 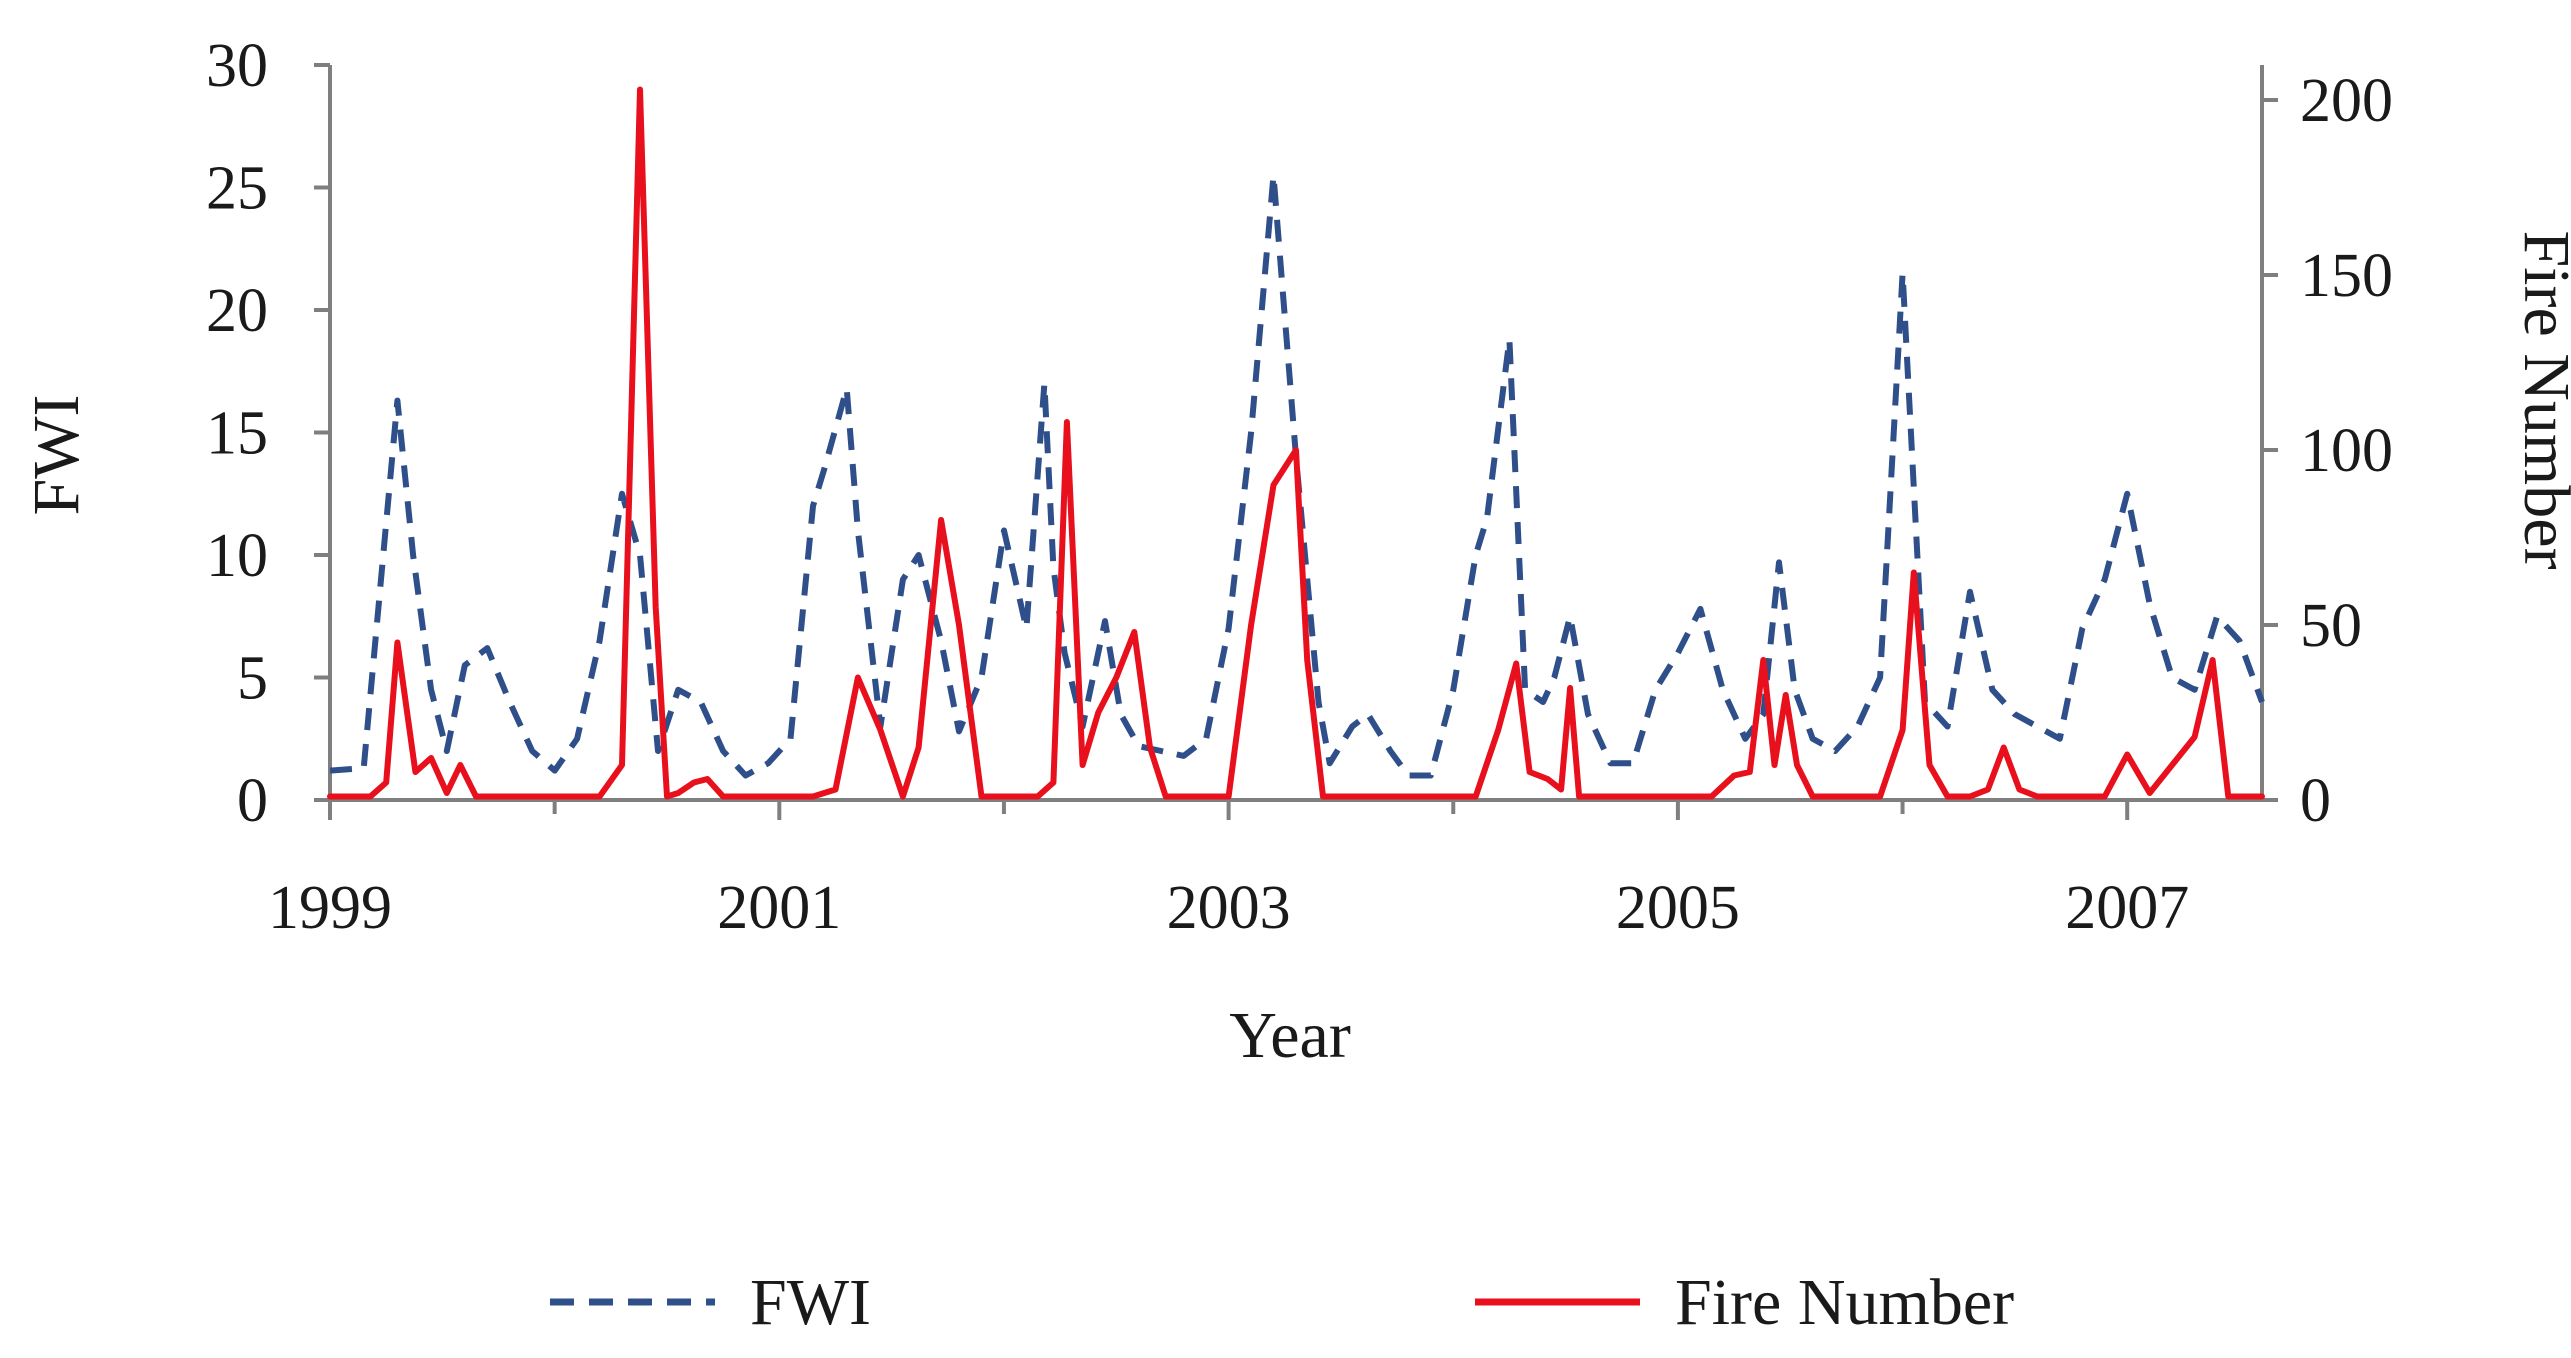 What do you see at coordinates (1282, 1302) in the screenshot?
I see `legend: FWI Fire Number` at bounding box center [1282, 1302].